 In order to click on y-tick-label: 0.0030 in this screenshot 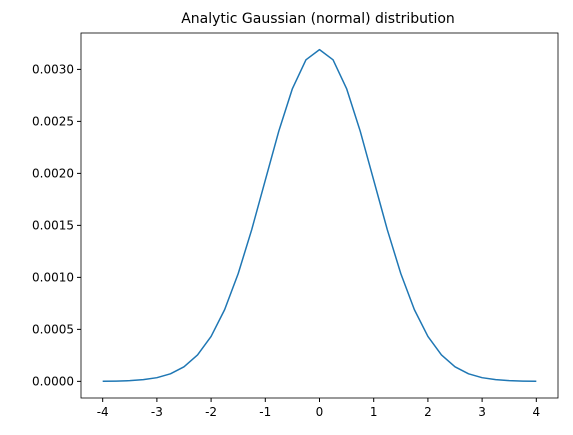, I will do `click(53, 69)`.